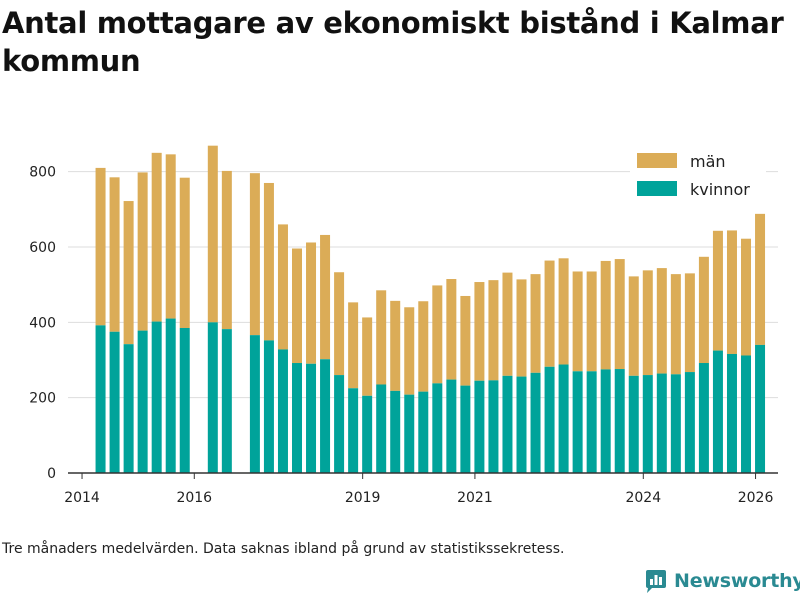 The height and width of the screenshot is (600, 800). Describe the element at coordinates (657, 188) in the screenshot. I see `legend-swatch-kvinnor` at that location.